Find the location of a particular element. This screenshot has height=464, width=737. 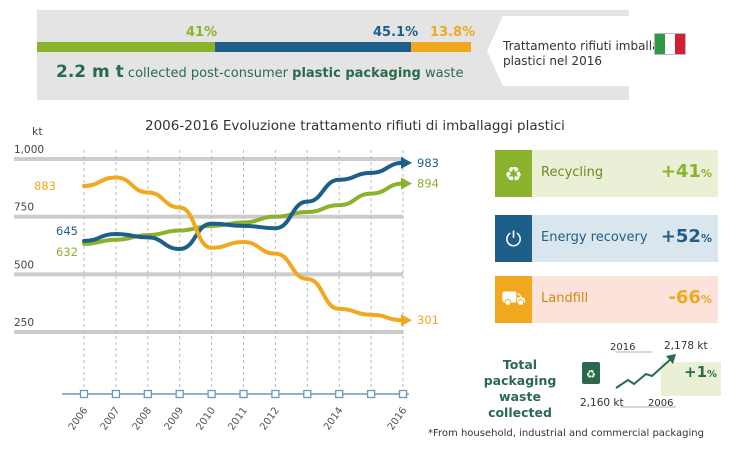

italy-callout is located at coordinates (590, 51).